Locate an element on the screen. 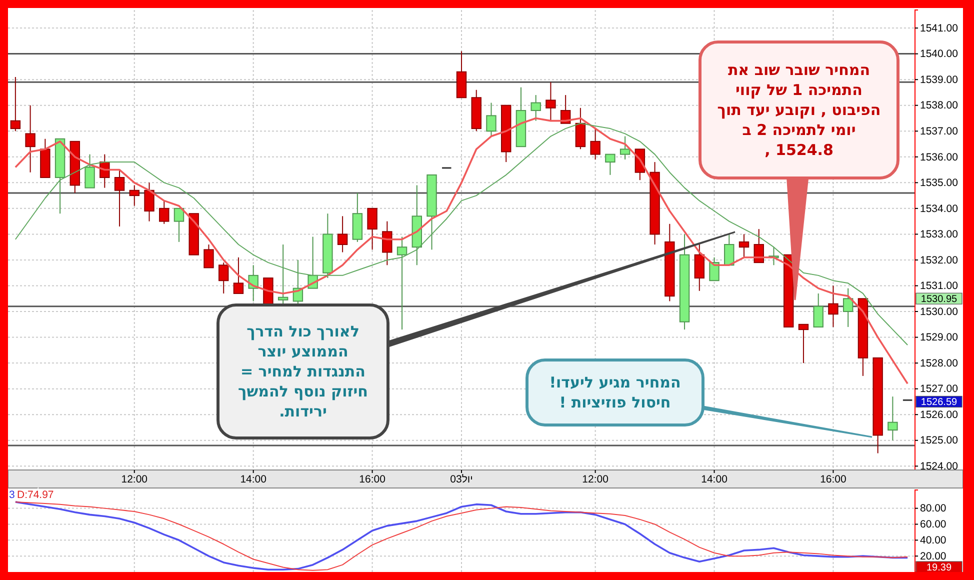 This screenshot has width=974, height=580. y-tick-label: 1524.00 is located at coordinates (939, 466).